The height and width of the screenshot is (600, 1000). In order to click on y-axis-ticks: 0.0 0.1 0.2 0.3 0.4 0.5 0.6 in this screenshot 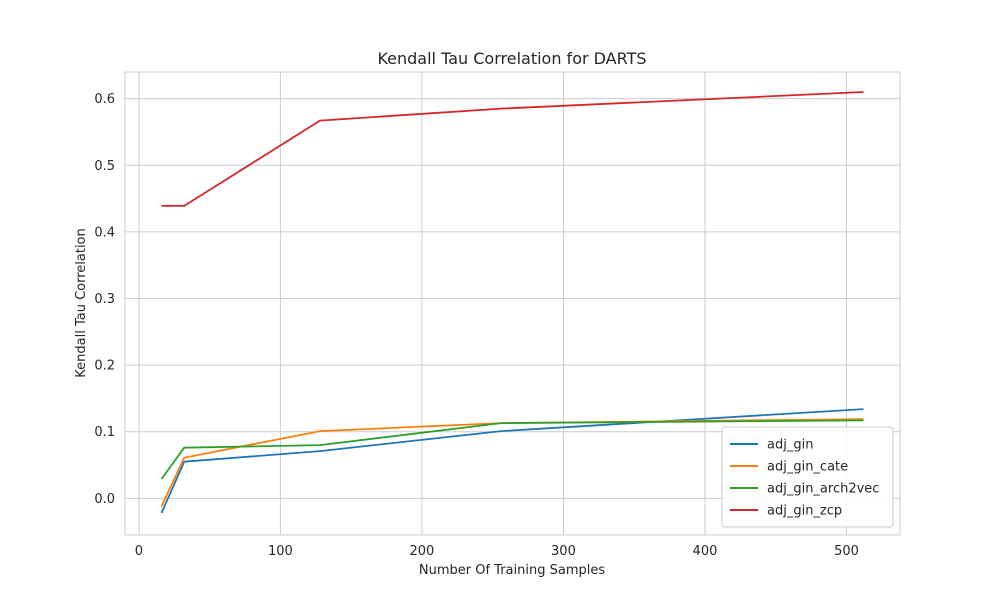, I will do `click(104, 299)`.